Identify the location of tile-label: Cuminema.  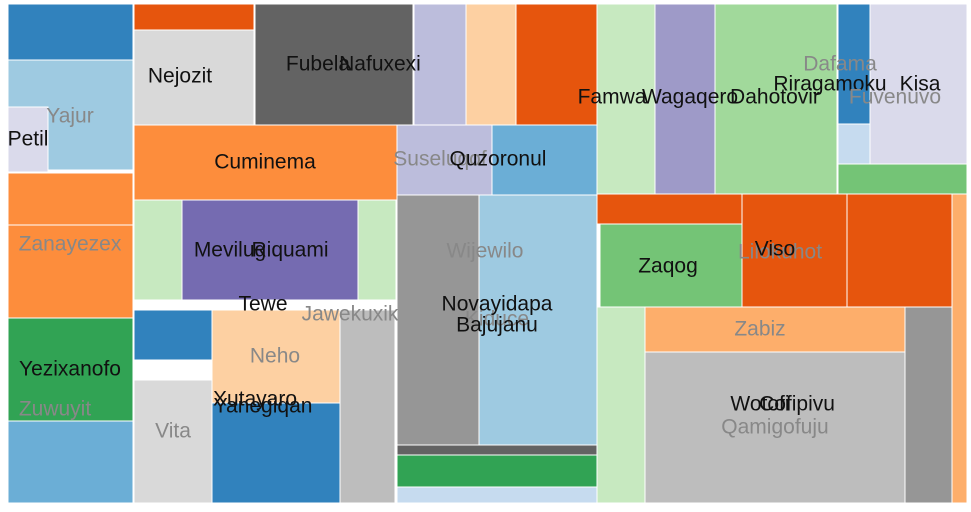
(265, 162).